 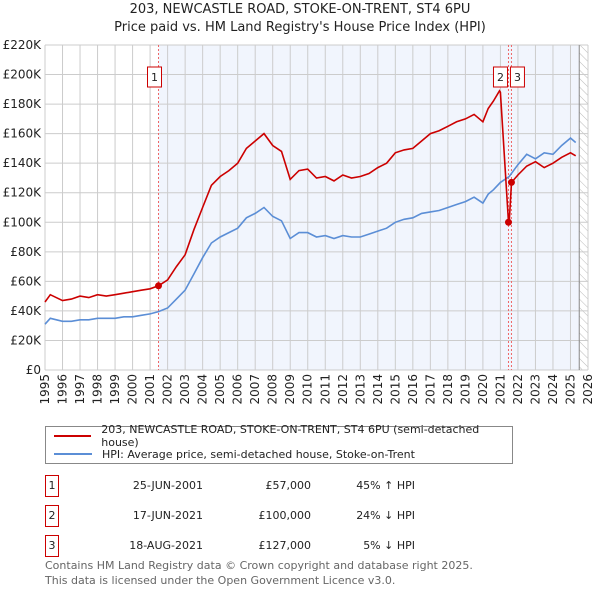 I want to click on x-tick-label: 2011, so click(x=325, y=389).